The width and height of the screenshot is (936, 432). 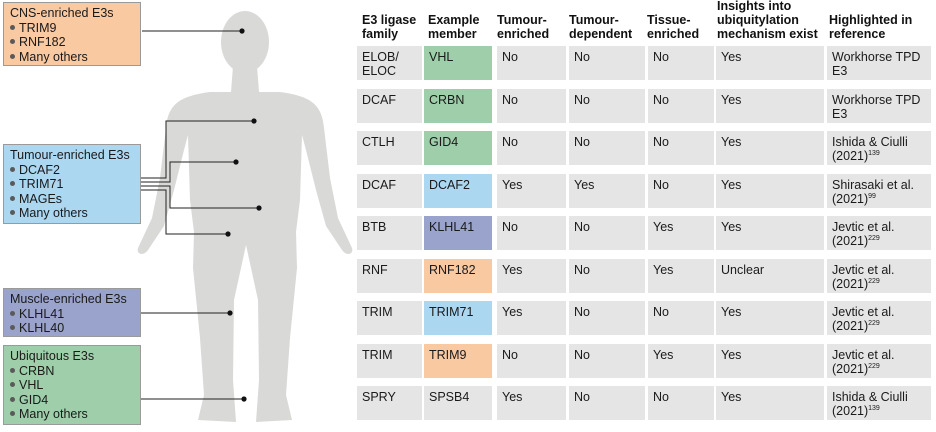 I want to click on ubiquitous-item: VHL, so click(x=72, y=385).